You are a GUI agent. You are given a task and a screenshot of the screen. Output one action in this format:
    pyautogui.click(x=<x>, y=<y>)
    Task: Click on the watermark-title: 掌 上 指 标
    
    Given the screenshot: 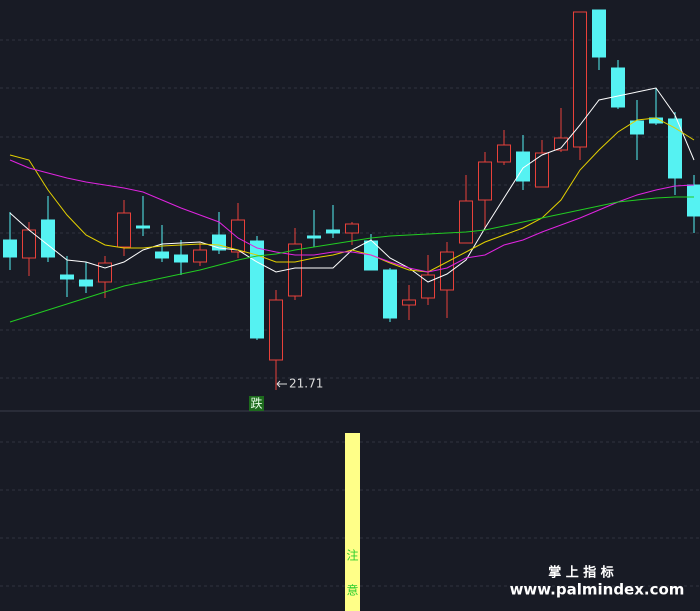 What is the action you would take?
    pyautogui.click(x=581, y=573)
    